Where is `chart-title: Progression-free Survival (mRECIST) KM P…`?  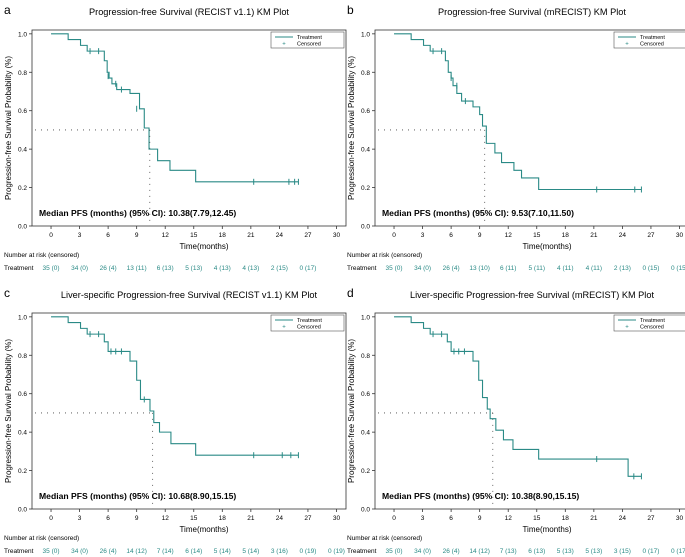 chart-title: Progression-free Survival (mRECIST) KM P… is located at coordinates (532, 12).